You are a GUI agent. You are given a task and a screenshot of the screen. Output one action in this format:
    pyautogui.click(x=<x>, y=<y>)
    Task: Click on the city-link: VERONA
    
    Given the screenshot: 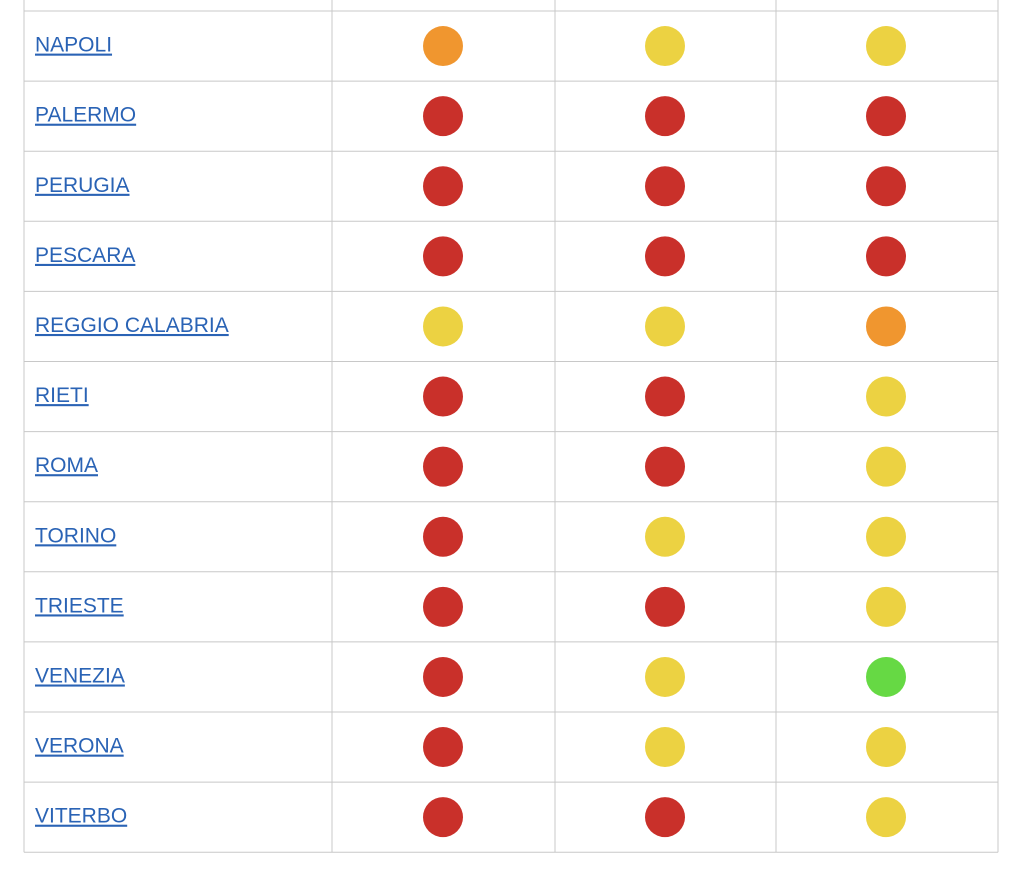 What is the action you would take?
    pyautogui.click(x=79, y=746)
    